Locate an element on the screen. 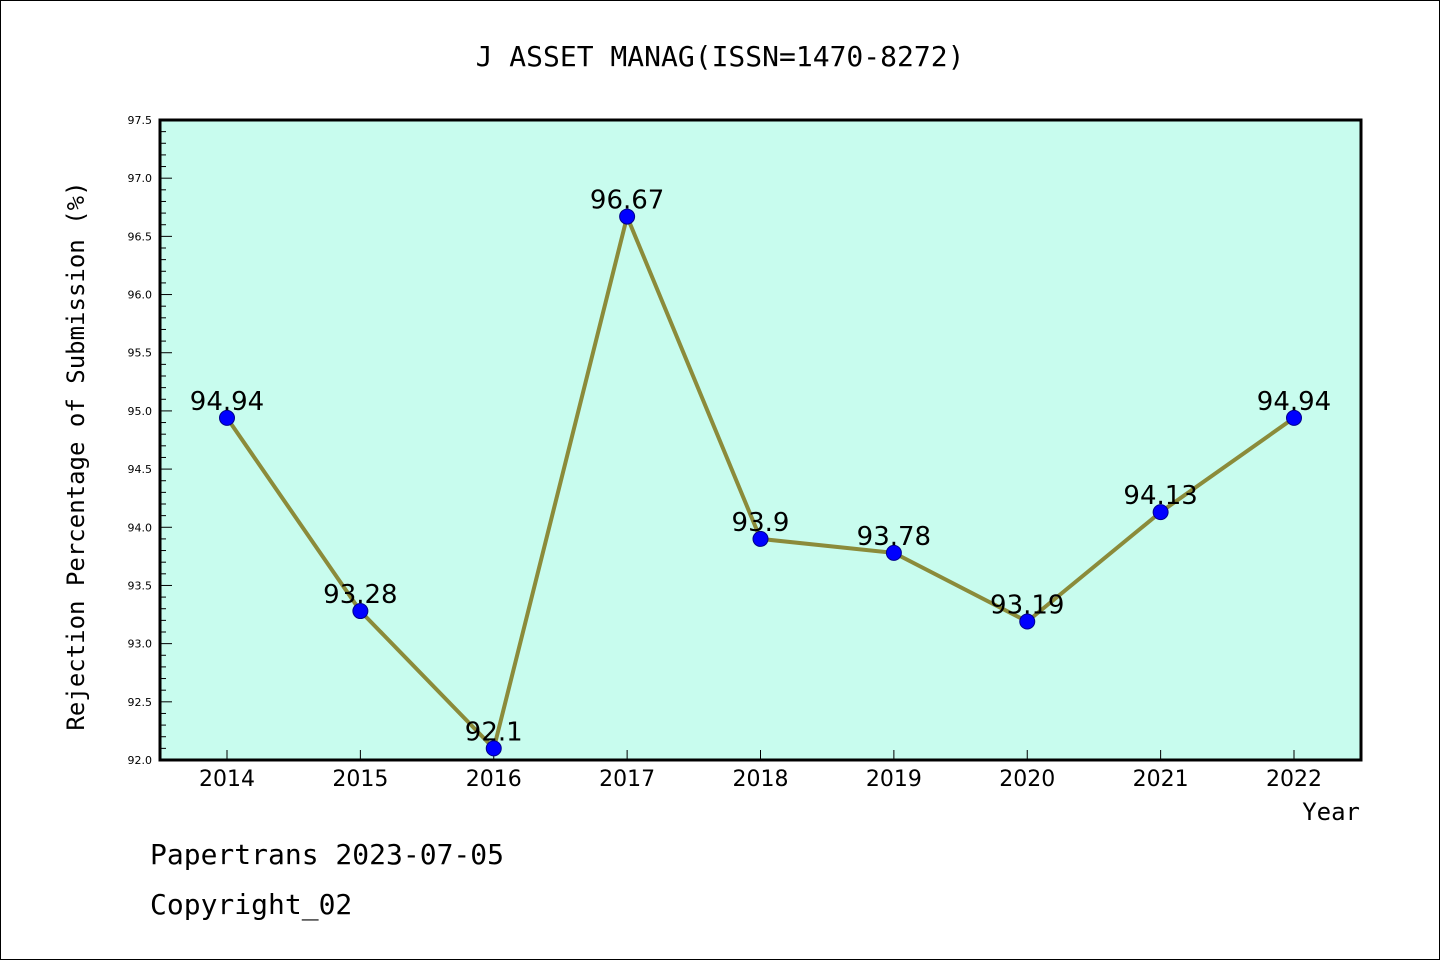 Image resolution: width=1440 pixels, height=960 pixels. data-label: 93.9 is located at coordinates (761, 523).